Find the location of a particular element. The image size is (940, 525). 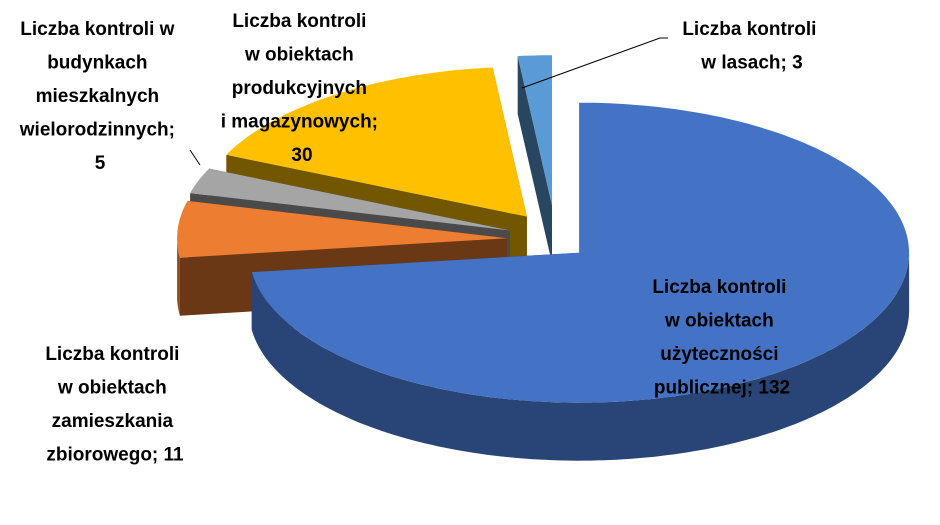

data-label-line: mieszkalnych is located at coordinates (100, 96).